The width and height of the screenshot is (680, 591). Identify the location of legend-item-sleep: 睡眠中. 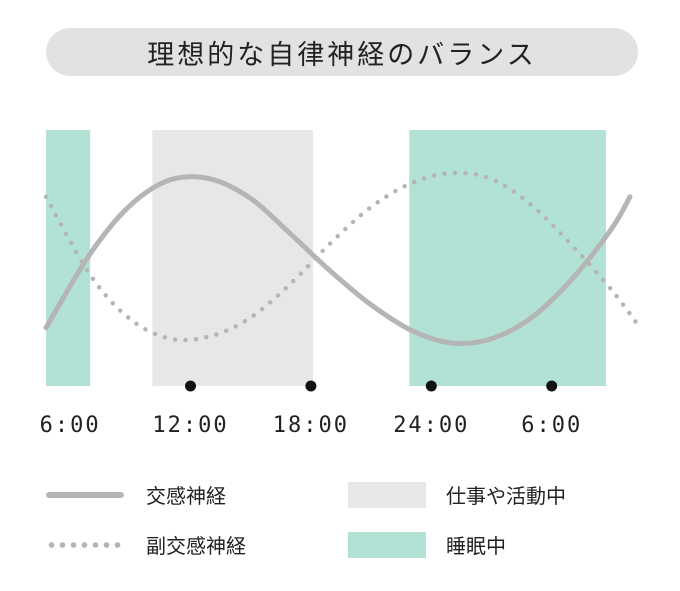
(427, 544).